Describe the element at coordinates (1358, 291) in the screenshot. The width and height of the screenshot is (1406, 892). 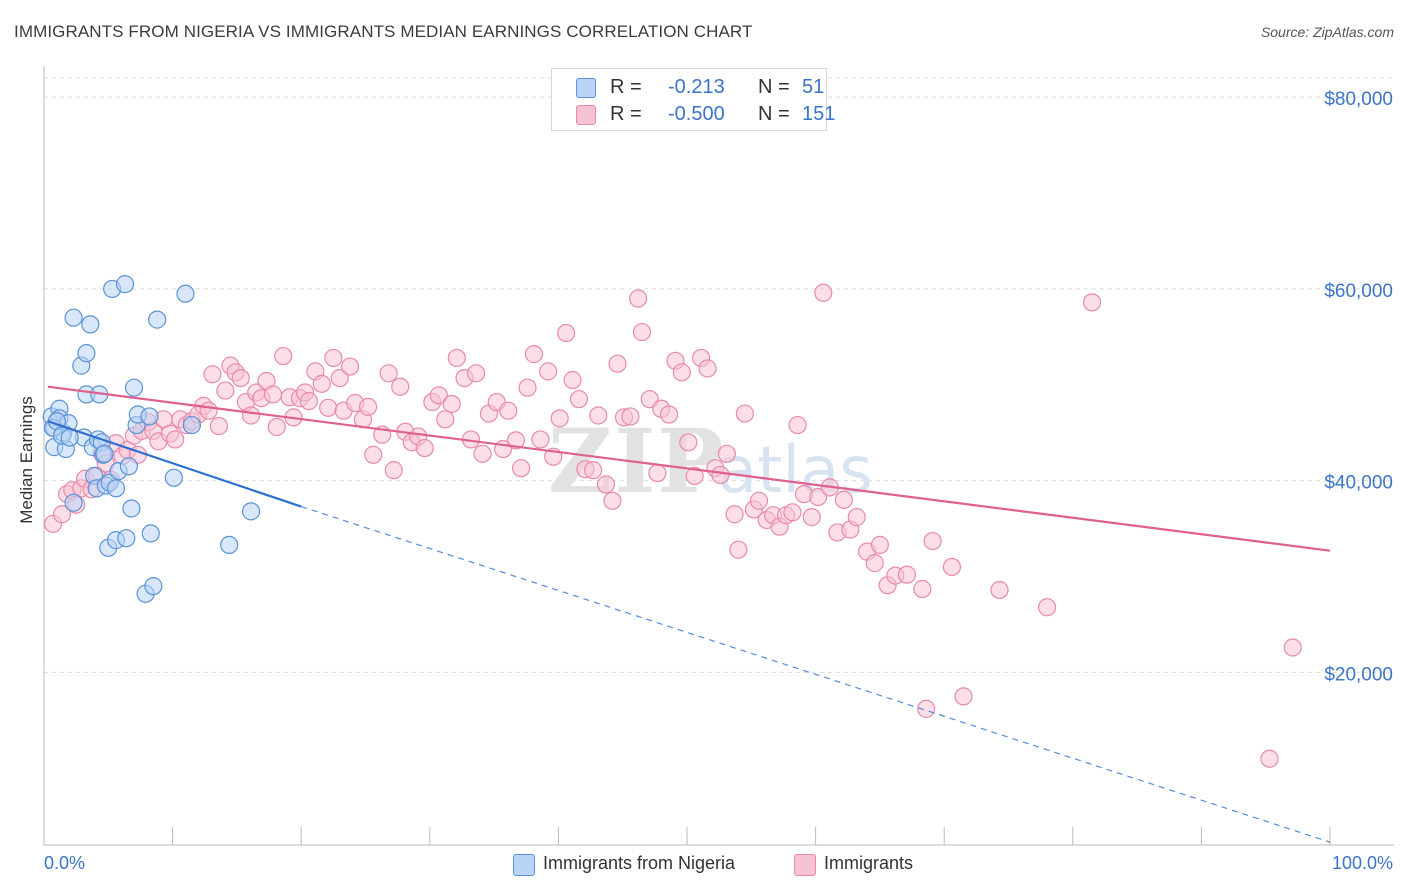
I see `y-tick-label: $60,000` at that location.